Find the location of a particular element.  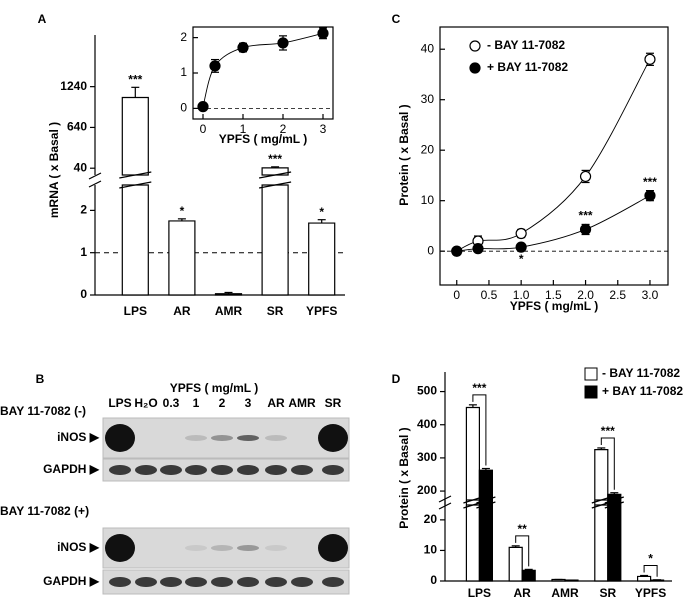

condition-label: BAY 11-7082 (-) is located at coordinates (43, 411).